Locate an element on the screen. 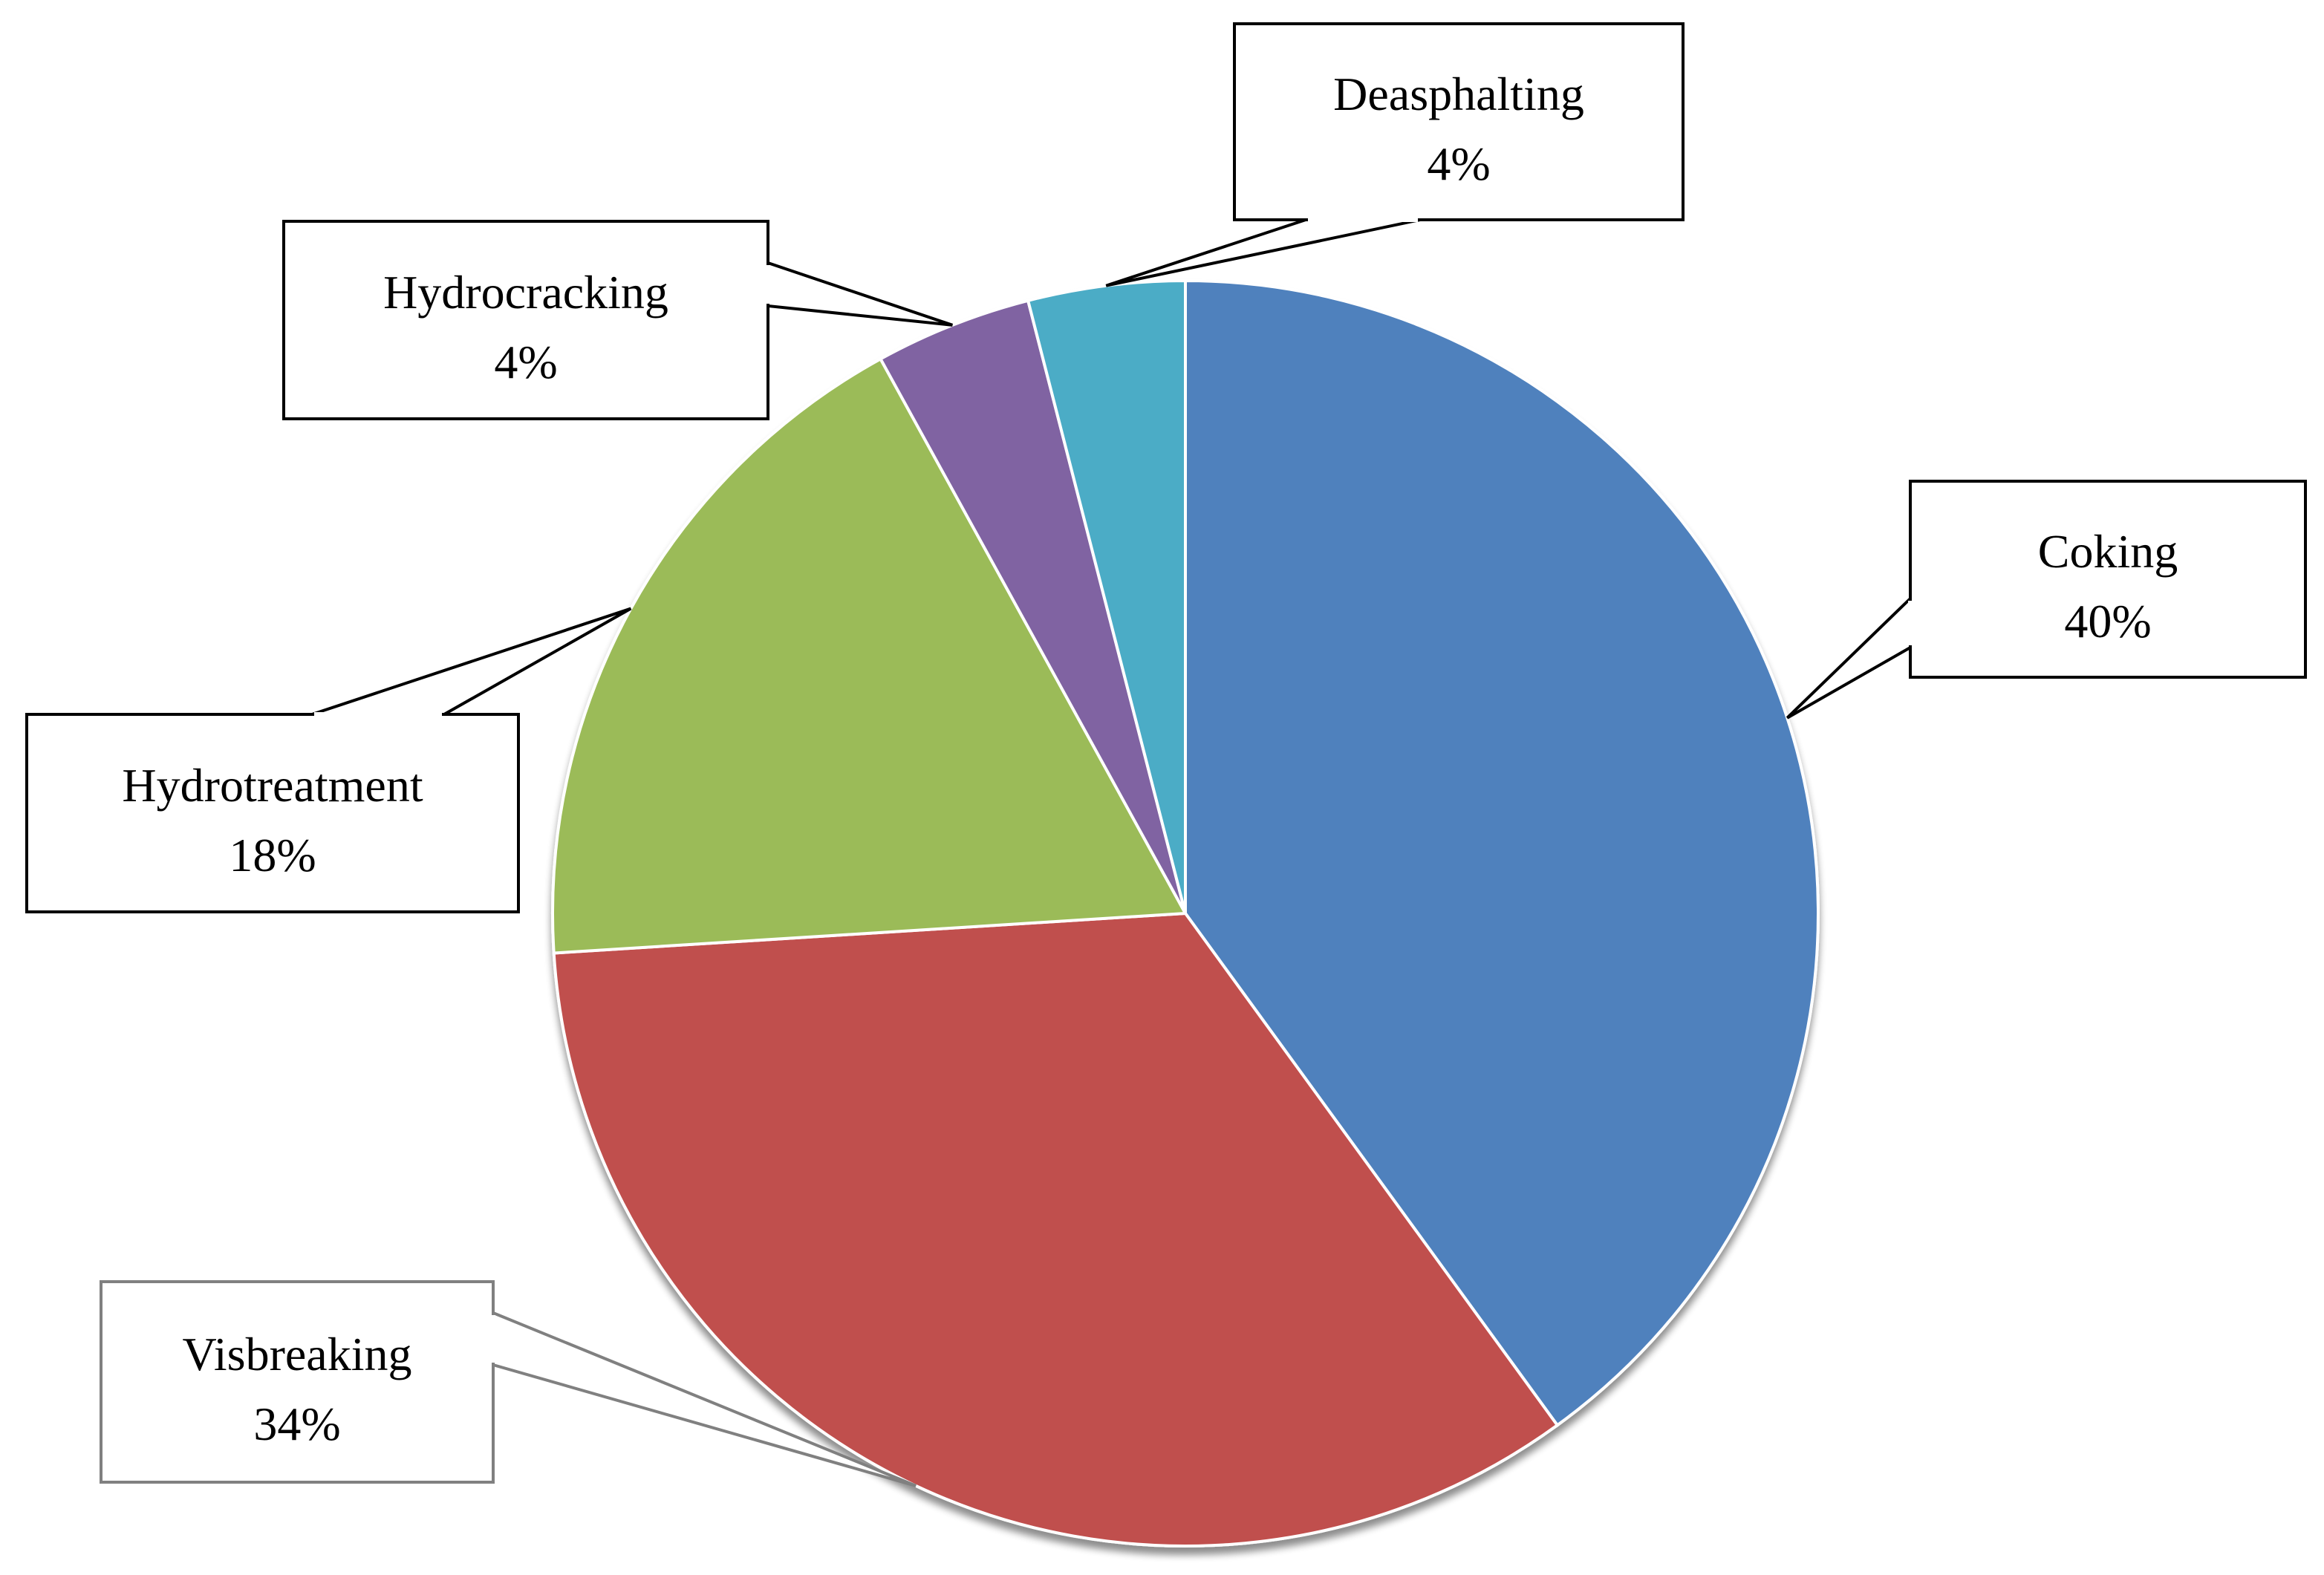 Image resolution: width=2324 pixels, height=1575 pixels. data-label-name-visbreaking: Visbreaking is located at coordinates (297, 1354).